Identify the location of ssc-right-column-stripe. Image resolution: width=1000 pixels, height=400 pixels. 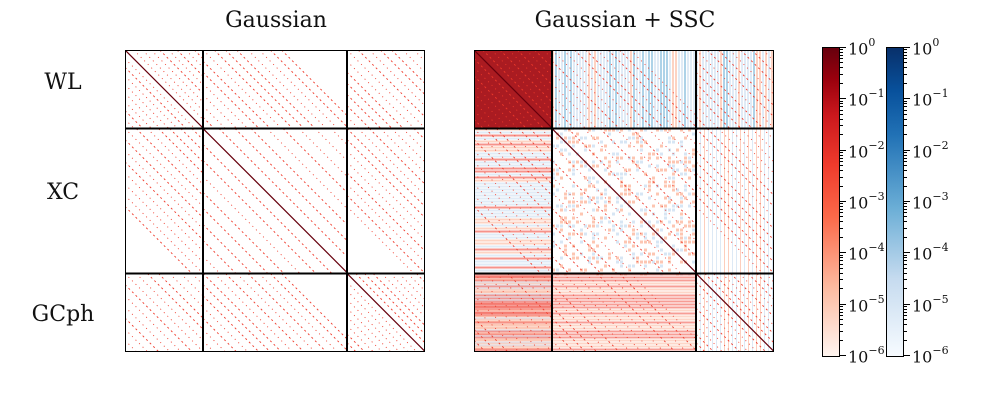
(732, 240).